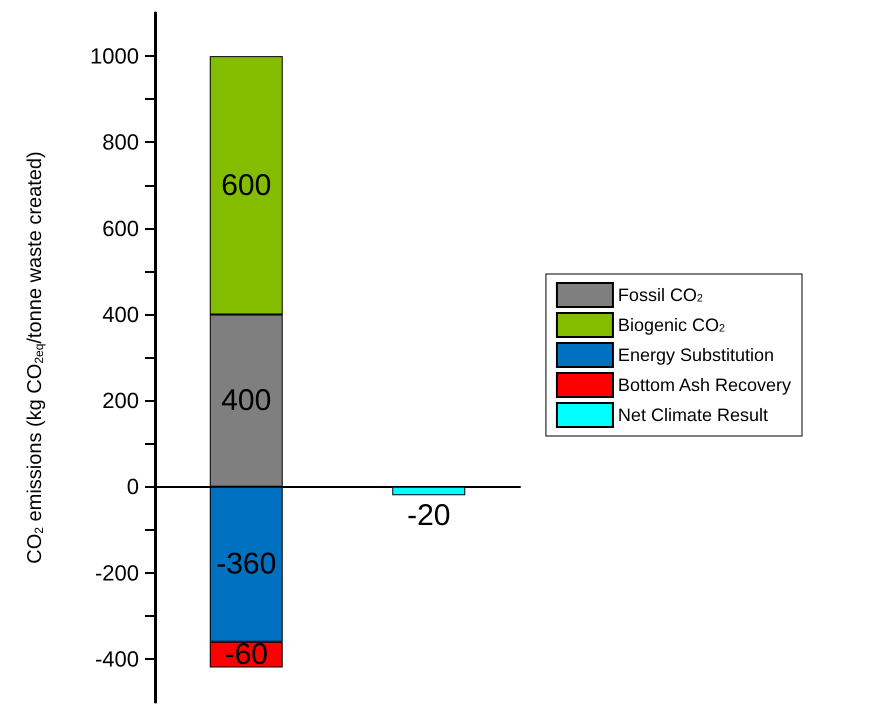 This screenshot has height=710, width=870. I want to click on data-label: -20, so click(428, 515).